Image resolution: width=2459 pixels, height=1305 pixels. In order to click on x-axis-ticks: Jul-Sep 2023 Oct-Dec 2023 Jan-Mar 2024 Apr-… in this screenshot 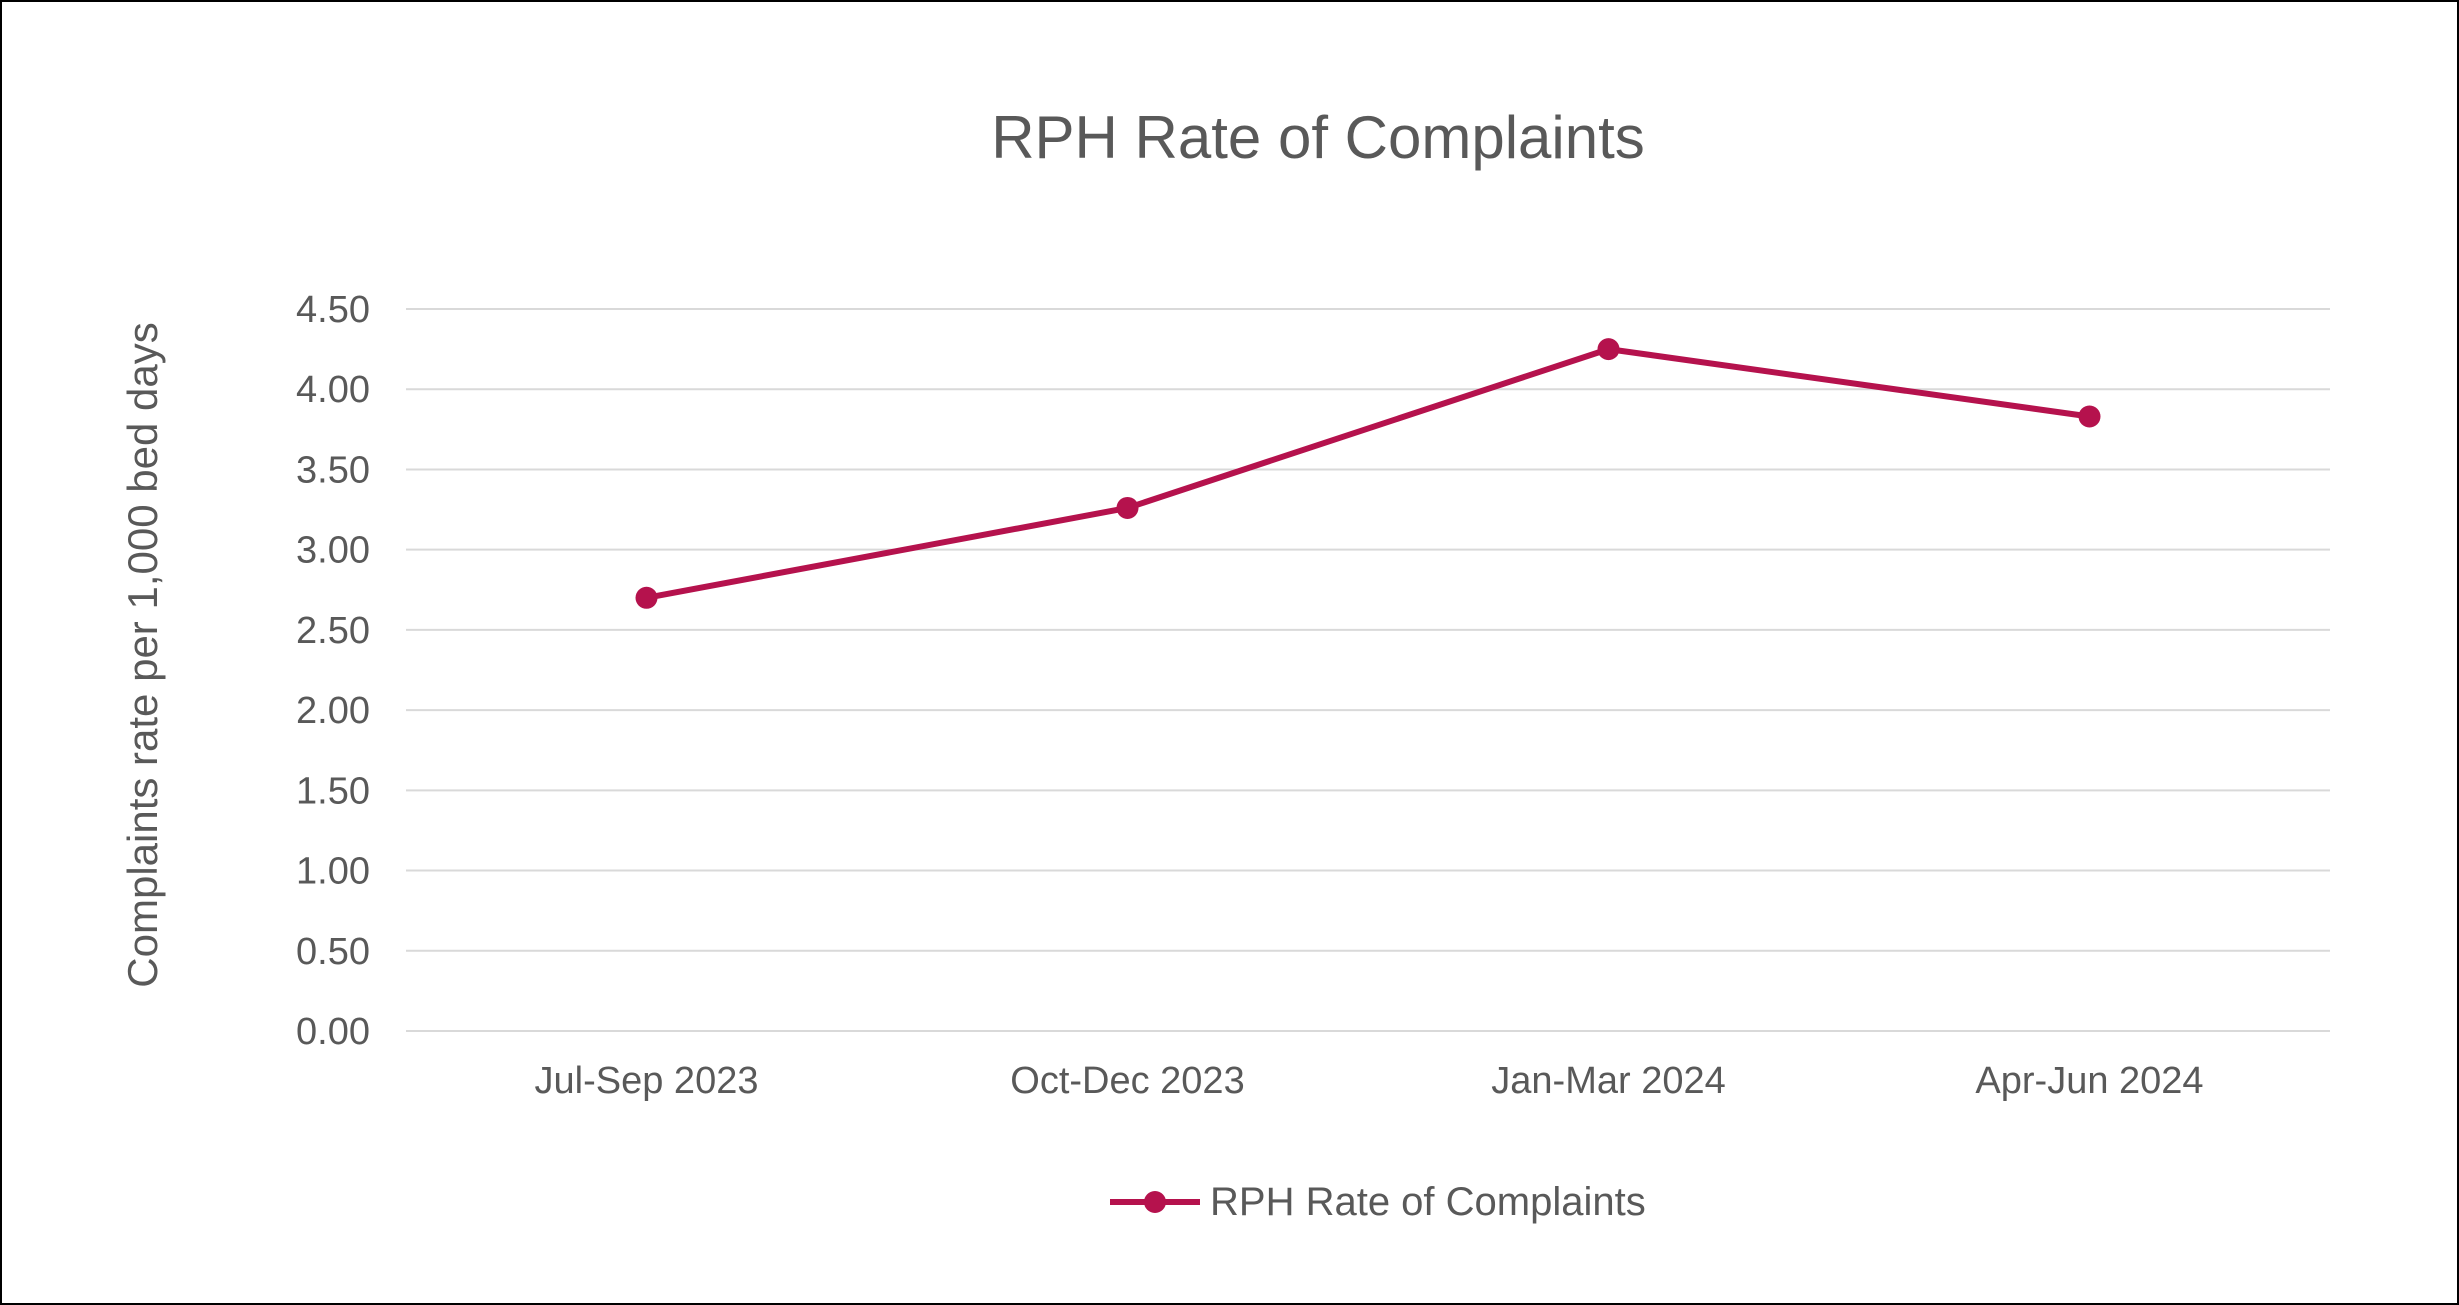, I will do `click(1369, 1081)`.